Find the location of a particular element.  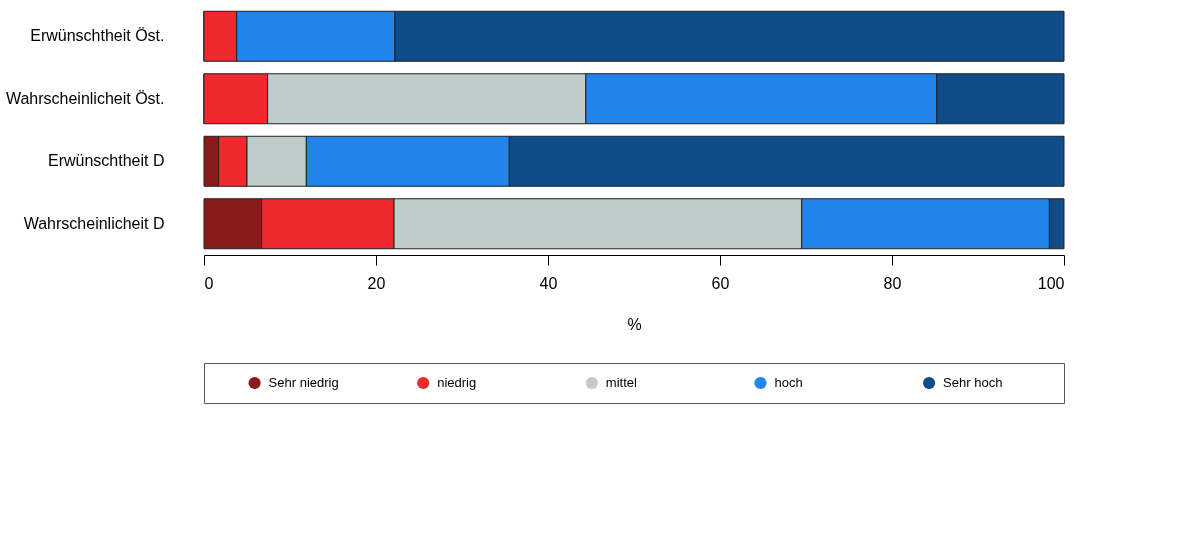

x-tick-label: 20 is located at coordinates (376, 283).